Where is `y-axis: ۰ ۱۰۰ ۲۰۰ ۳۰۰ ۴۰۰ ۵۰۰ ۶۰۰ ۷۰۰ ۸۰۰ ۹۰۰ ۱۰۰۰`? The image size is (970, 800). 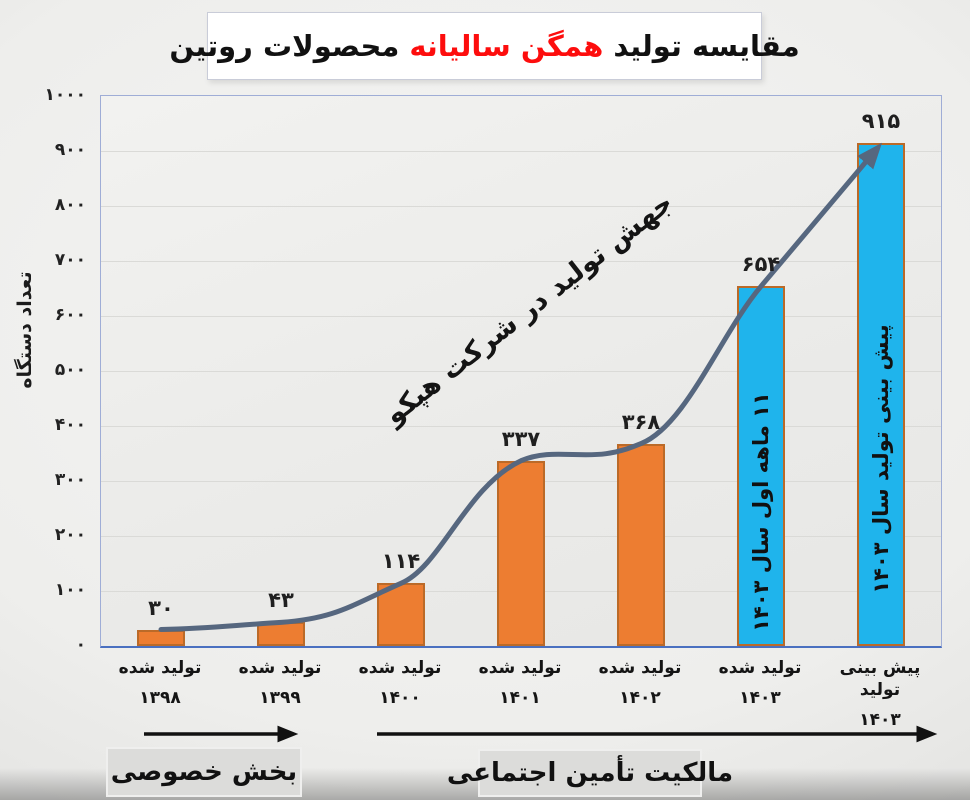 y-axis: ۰ ۱۰۰ ۲۰۰ ۳۰۰ ۴۰۰ ۵۰۰ ۶۰۰ ۷۰۰ ۸۰۰ ۹۰۰ ۱۰۰۰ is located at coordinates (46, 370).